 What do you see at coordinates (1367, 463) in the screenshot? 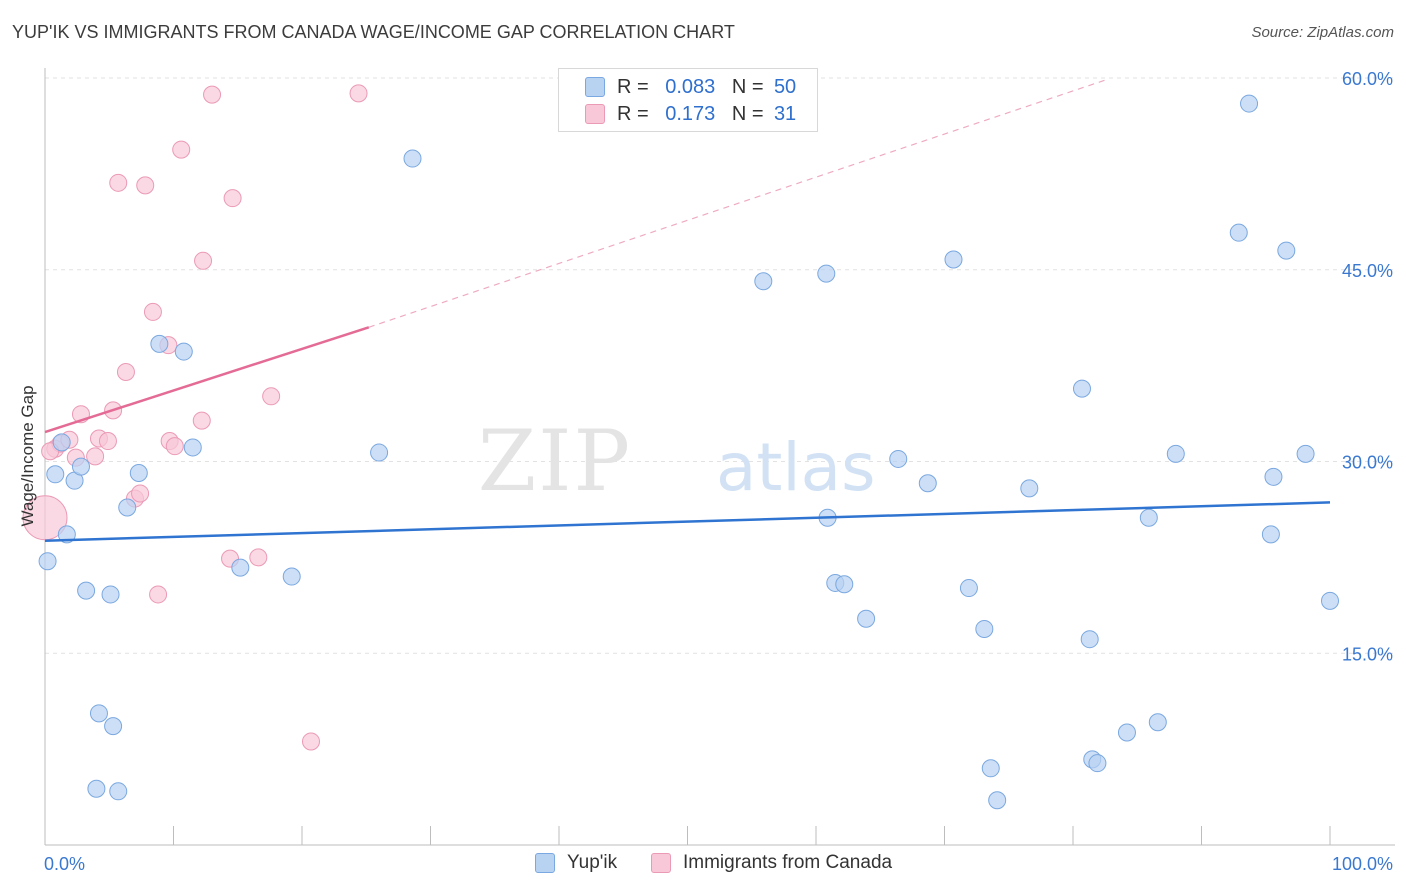
I see `y-tick-label: 30.0%` at bounding box center [1367, 463].